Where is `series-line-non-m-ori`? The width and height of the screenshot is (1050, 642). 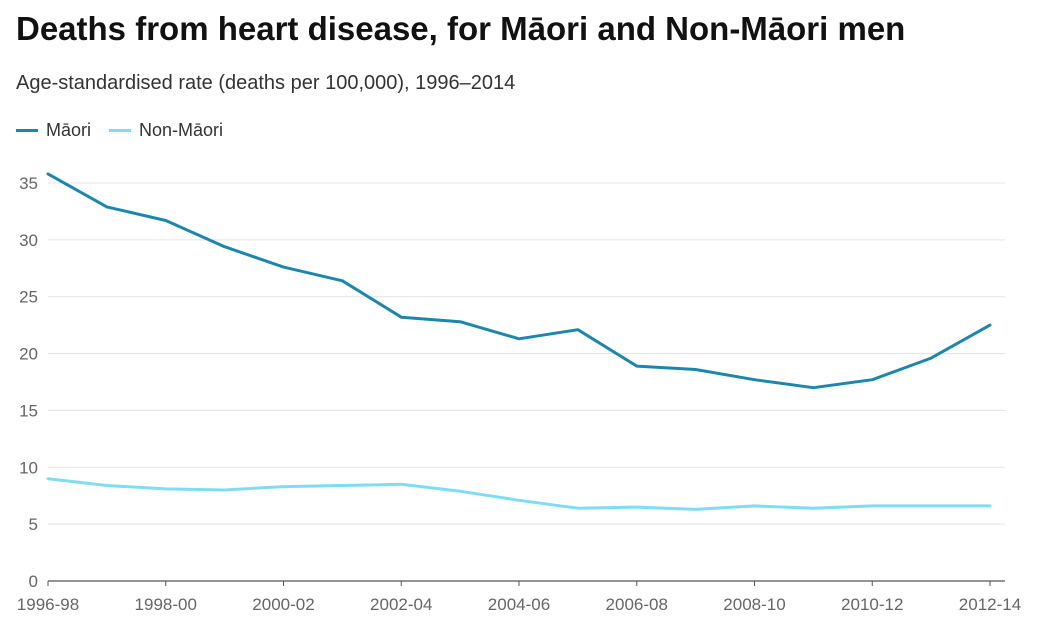 series-line-non-m-ori is located at coordinates (519, 494).